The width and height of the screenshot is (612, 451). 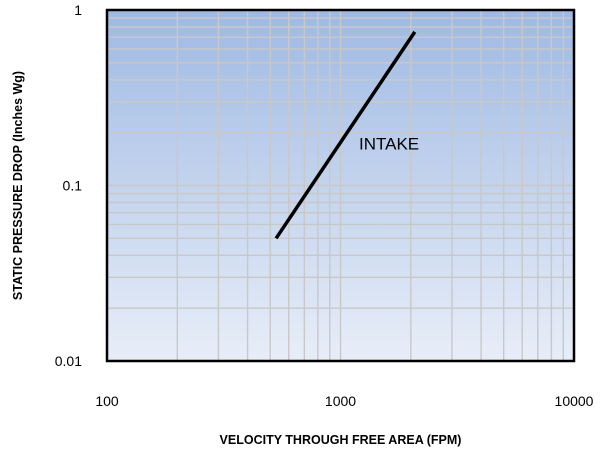 I want to click on annotation-label: INTAKE, so click(x=389, y=144).